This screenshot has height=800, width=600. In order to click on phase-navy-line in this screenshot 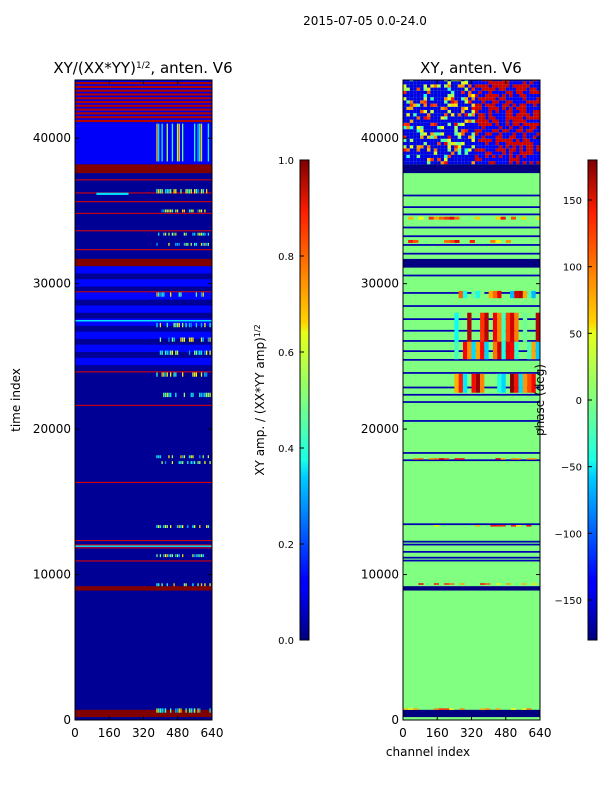, I will do `click(471, 207)`.